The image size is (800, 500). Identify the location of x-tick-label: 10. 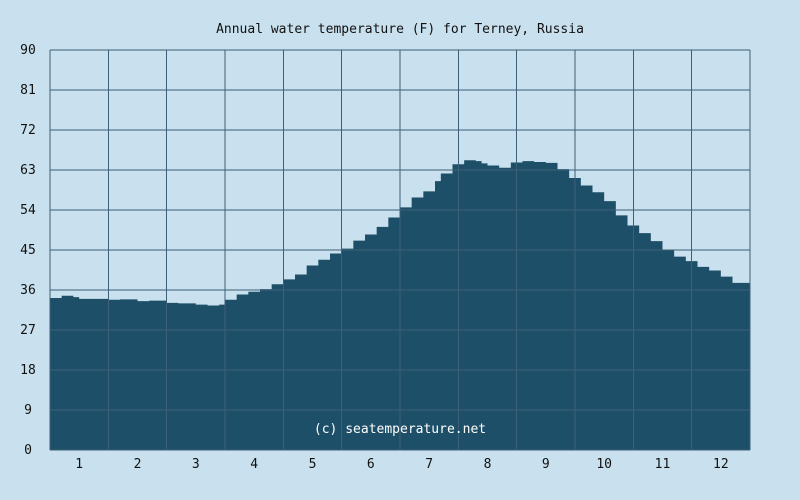
(604, 464).